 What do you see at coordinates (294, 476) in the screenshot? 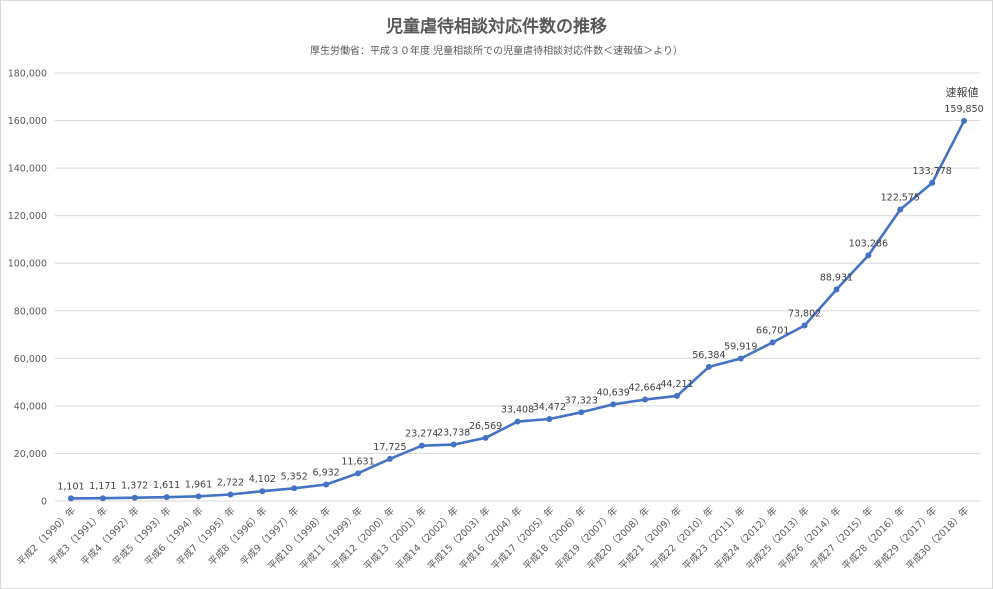
I see `data-label: 5,352` at bounding box center [294, 476].